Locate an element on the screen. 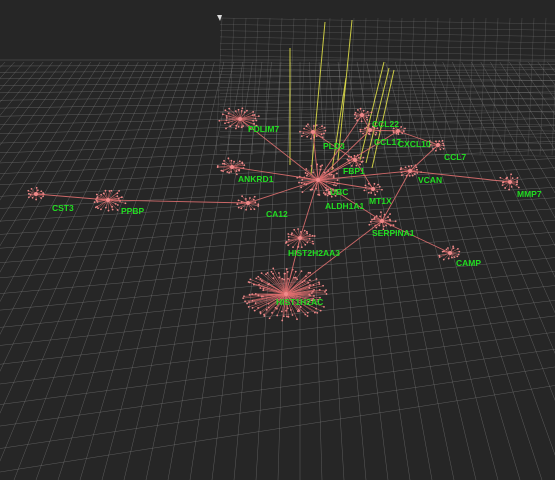  node-vcan is located at coordinates (410, 171).